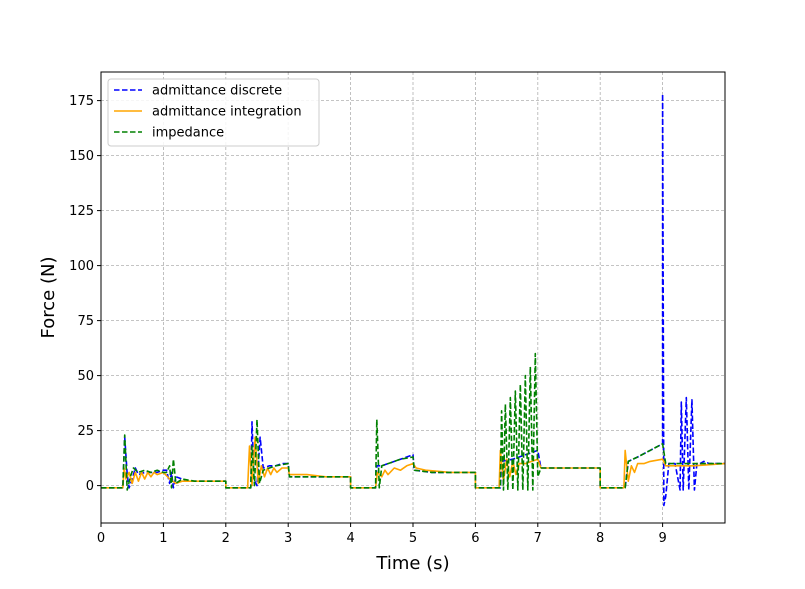 The width and height of the screenshot is (805, 589). Describe the element at coordinates (163, 538) in the screenshot. I see `x-tick-label: 1` at that location.